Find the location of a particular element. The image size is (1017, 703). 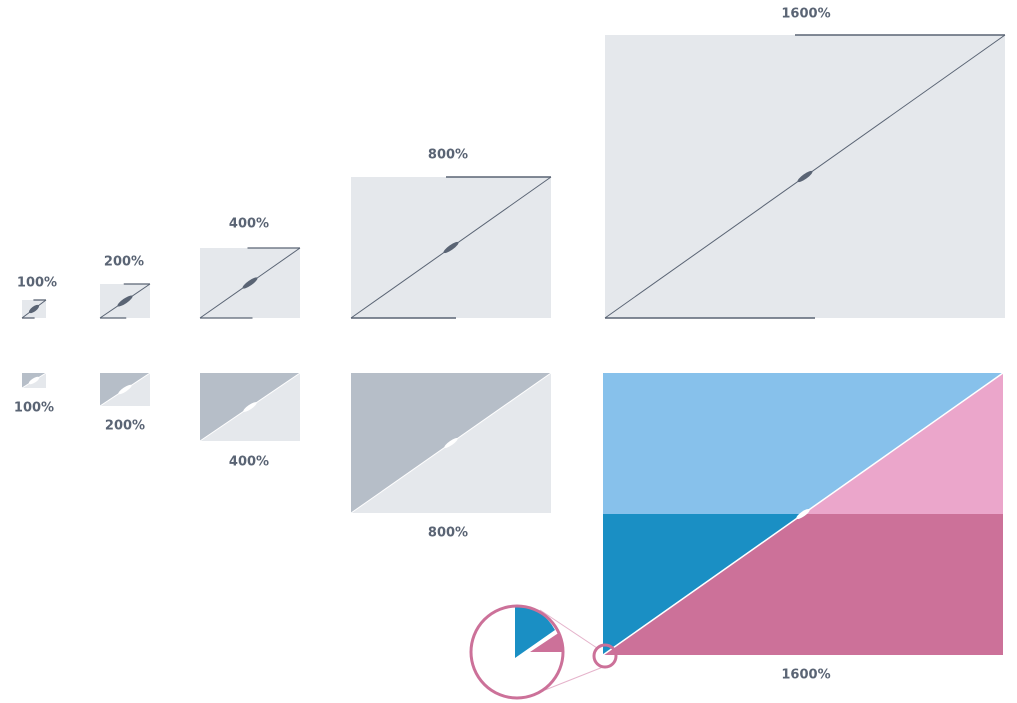

zoom-target is located at coordinates (605, 656).